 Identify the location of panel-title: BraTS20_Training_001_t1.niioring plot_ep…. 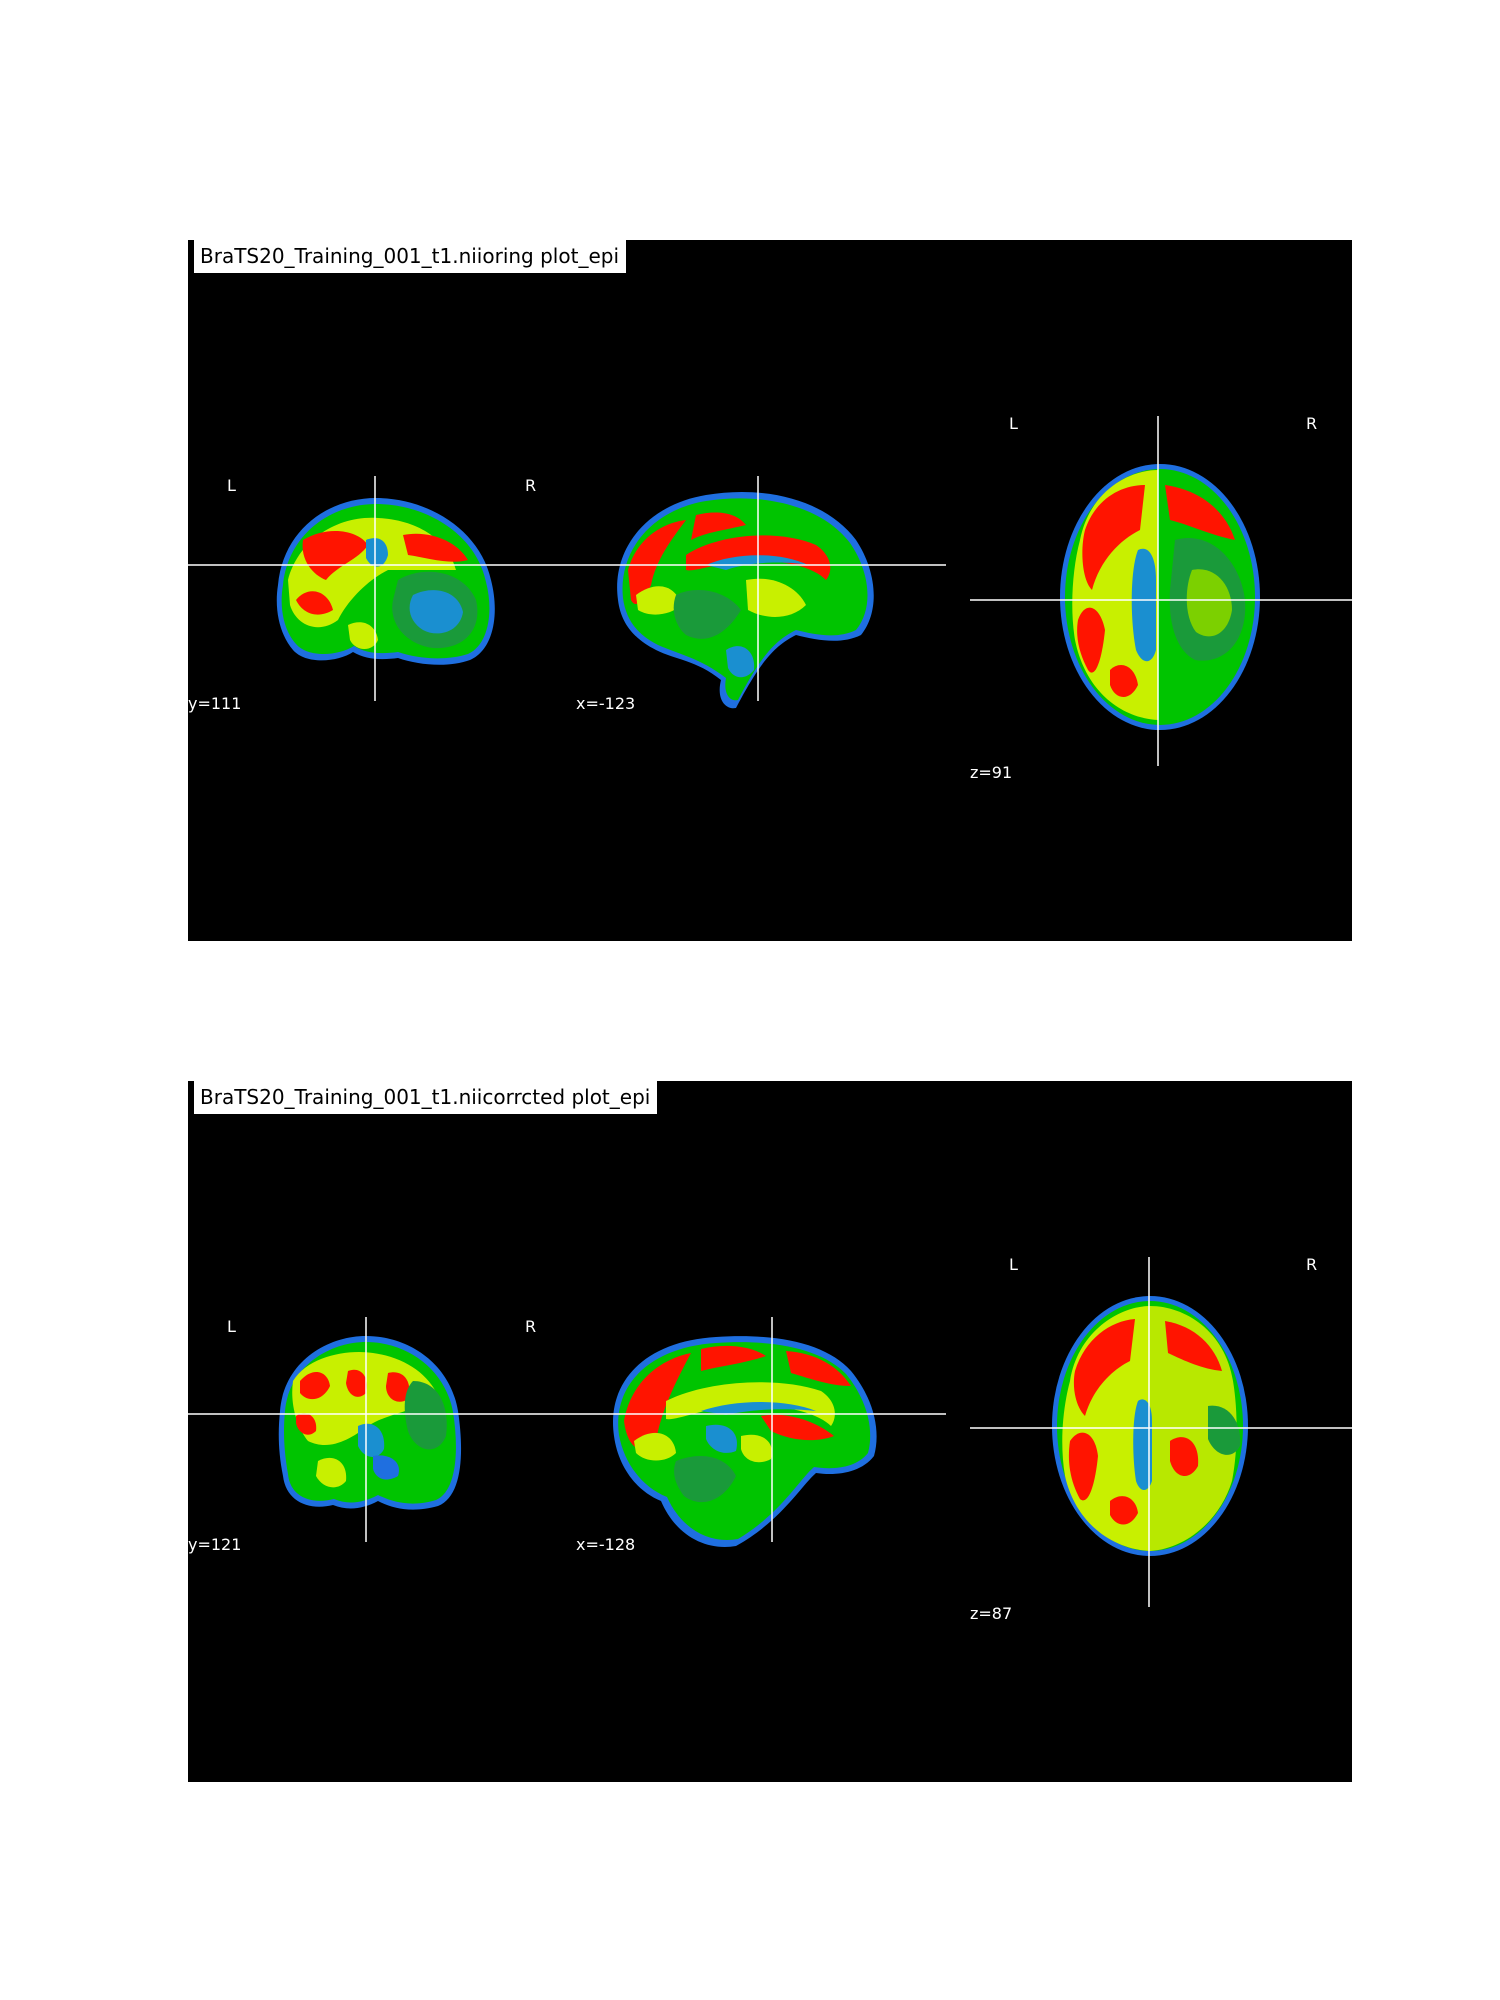
(410, 256).